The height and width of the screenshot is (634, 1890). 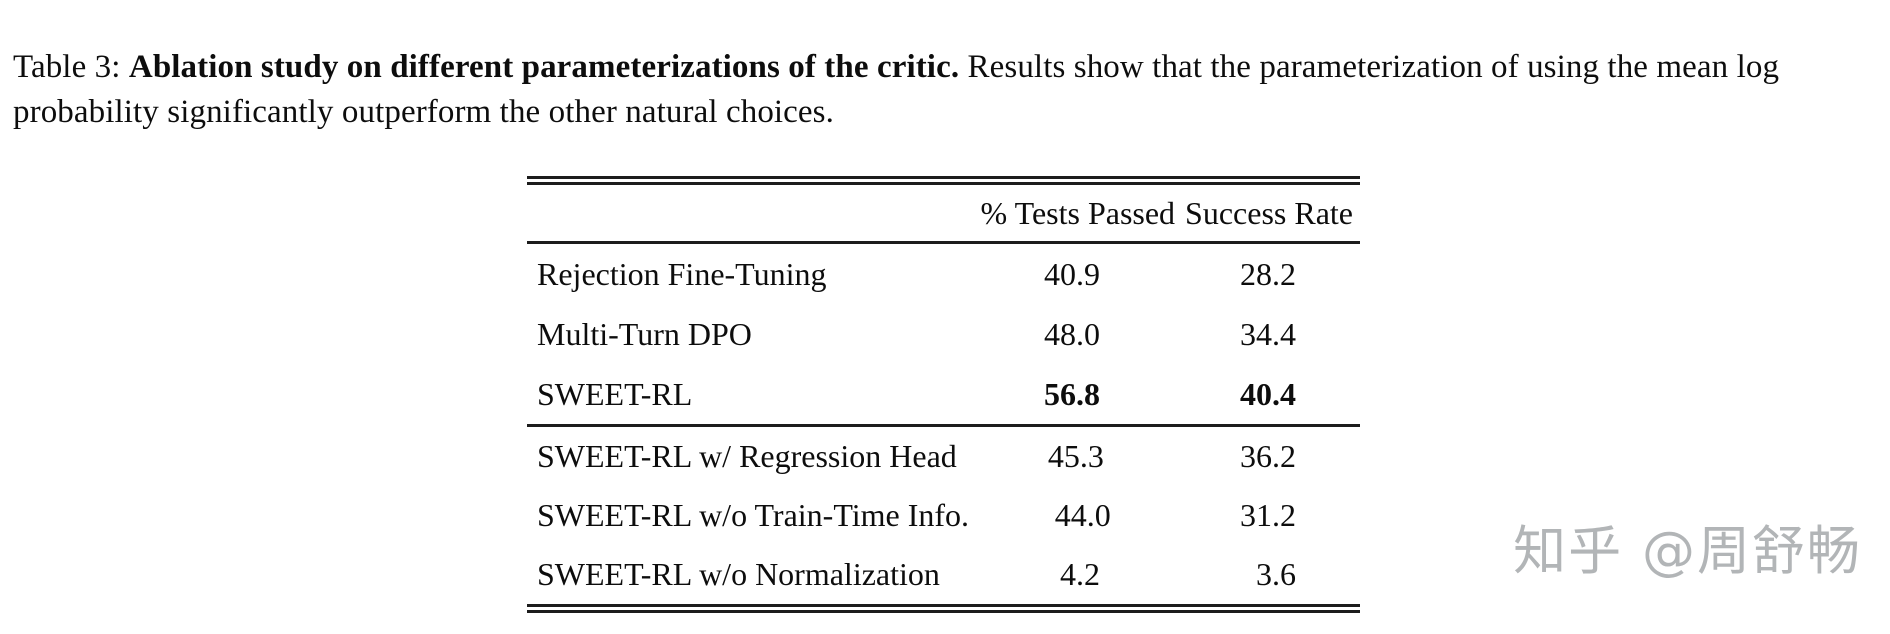 What do you see at coordinates (943, 574) in the screenshot?
I see `table-row: SWEET-RL w/o Normalization 4.2 3.6` at bounding box center [943, 574].